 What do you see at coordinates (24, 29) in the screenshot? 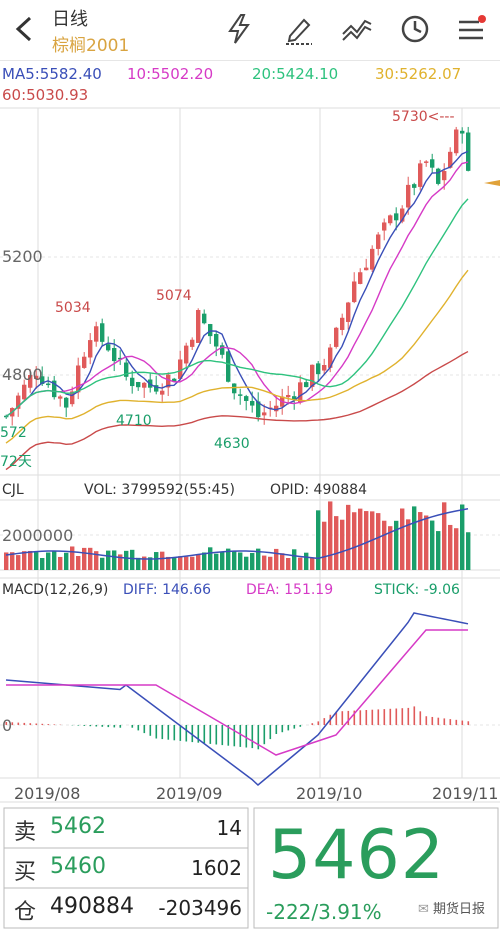
I see `back-icon` at bounding box center [24, 29].